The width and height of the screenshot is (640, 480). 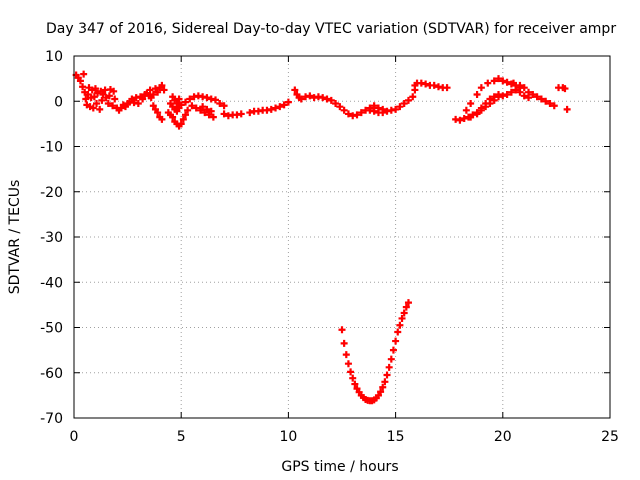 I want to click on x-tick-label: 5, so click(x=181, y=437).